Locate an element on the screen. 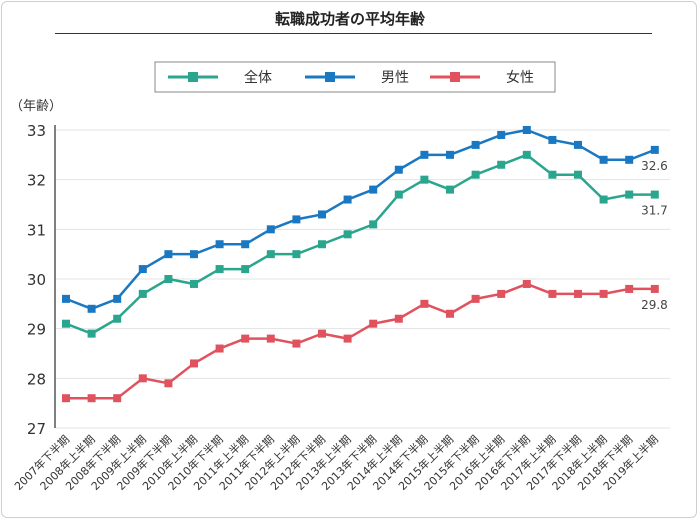 Image resolution: width=700 pixels, height=521 pixels. y-tick-label: 30 is located at coordinates (36, 280).